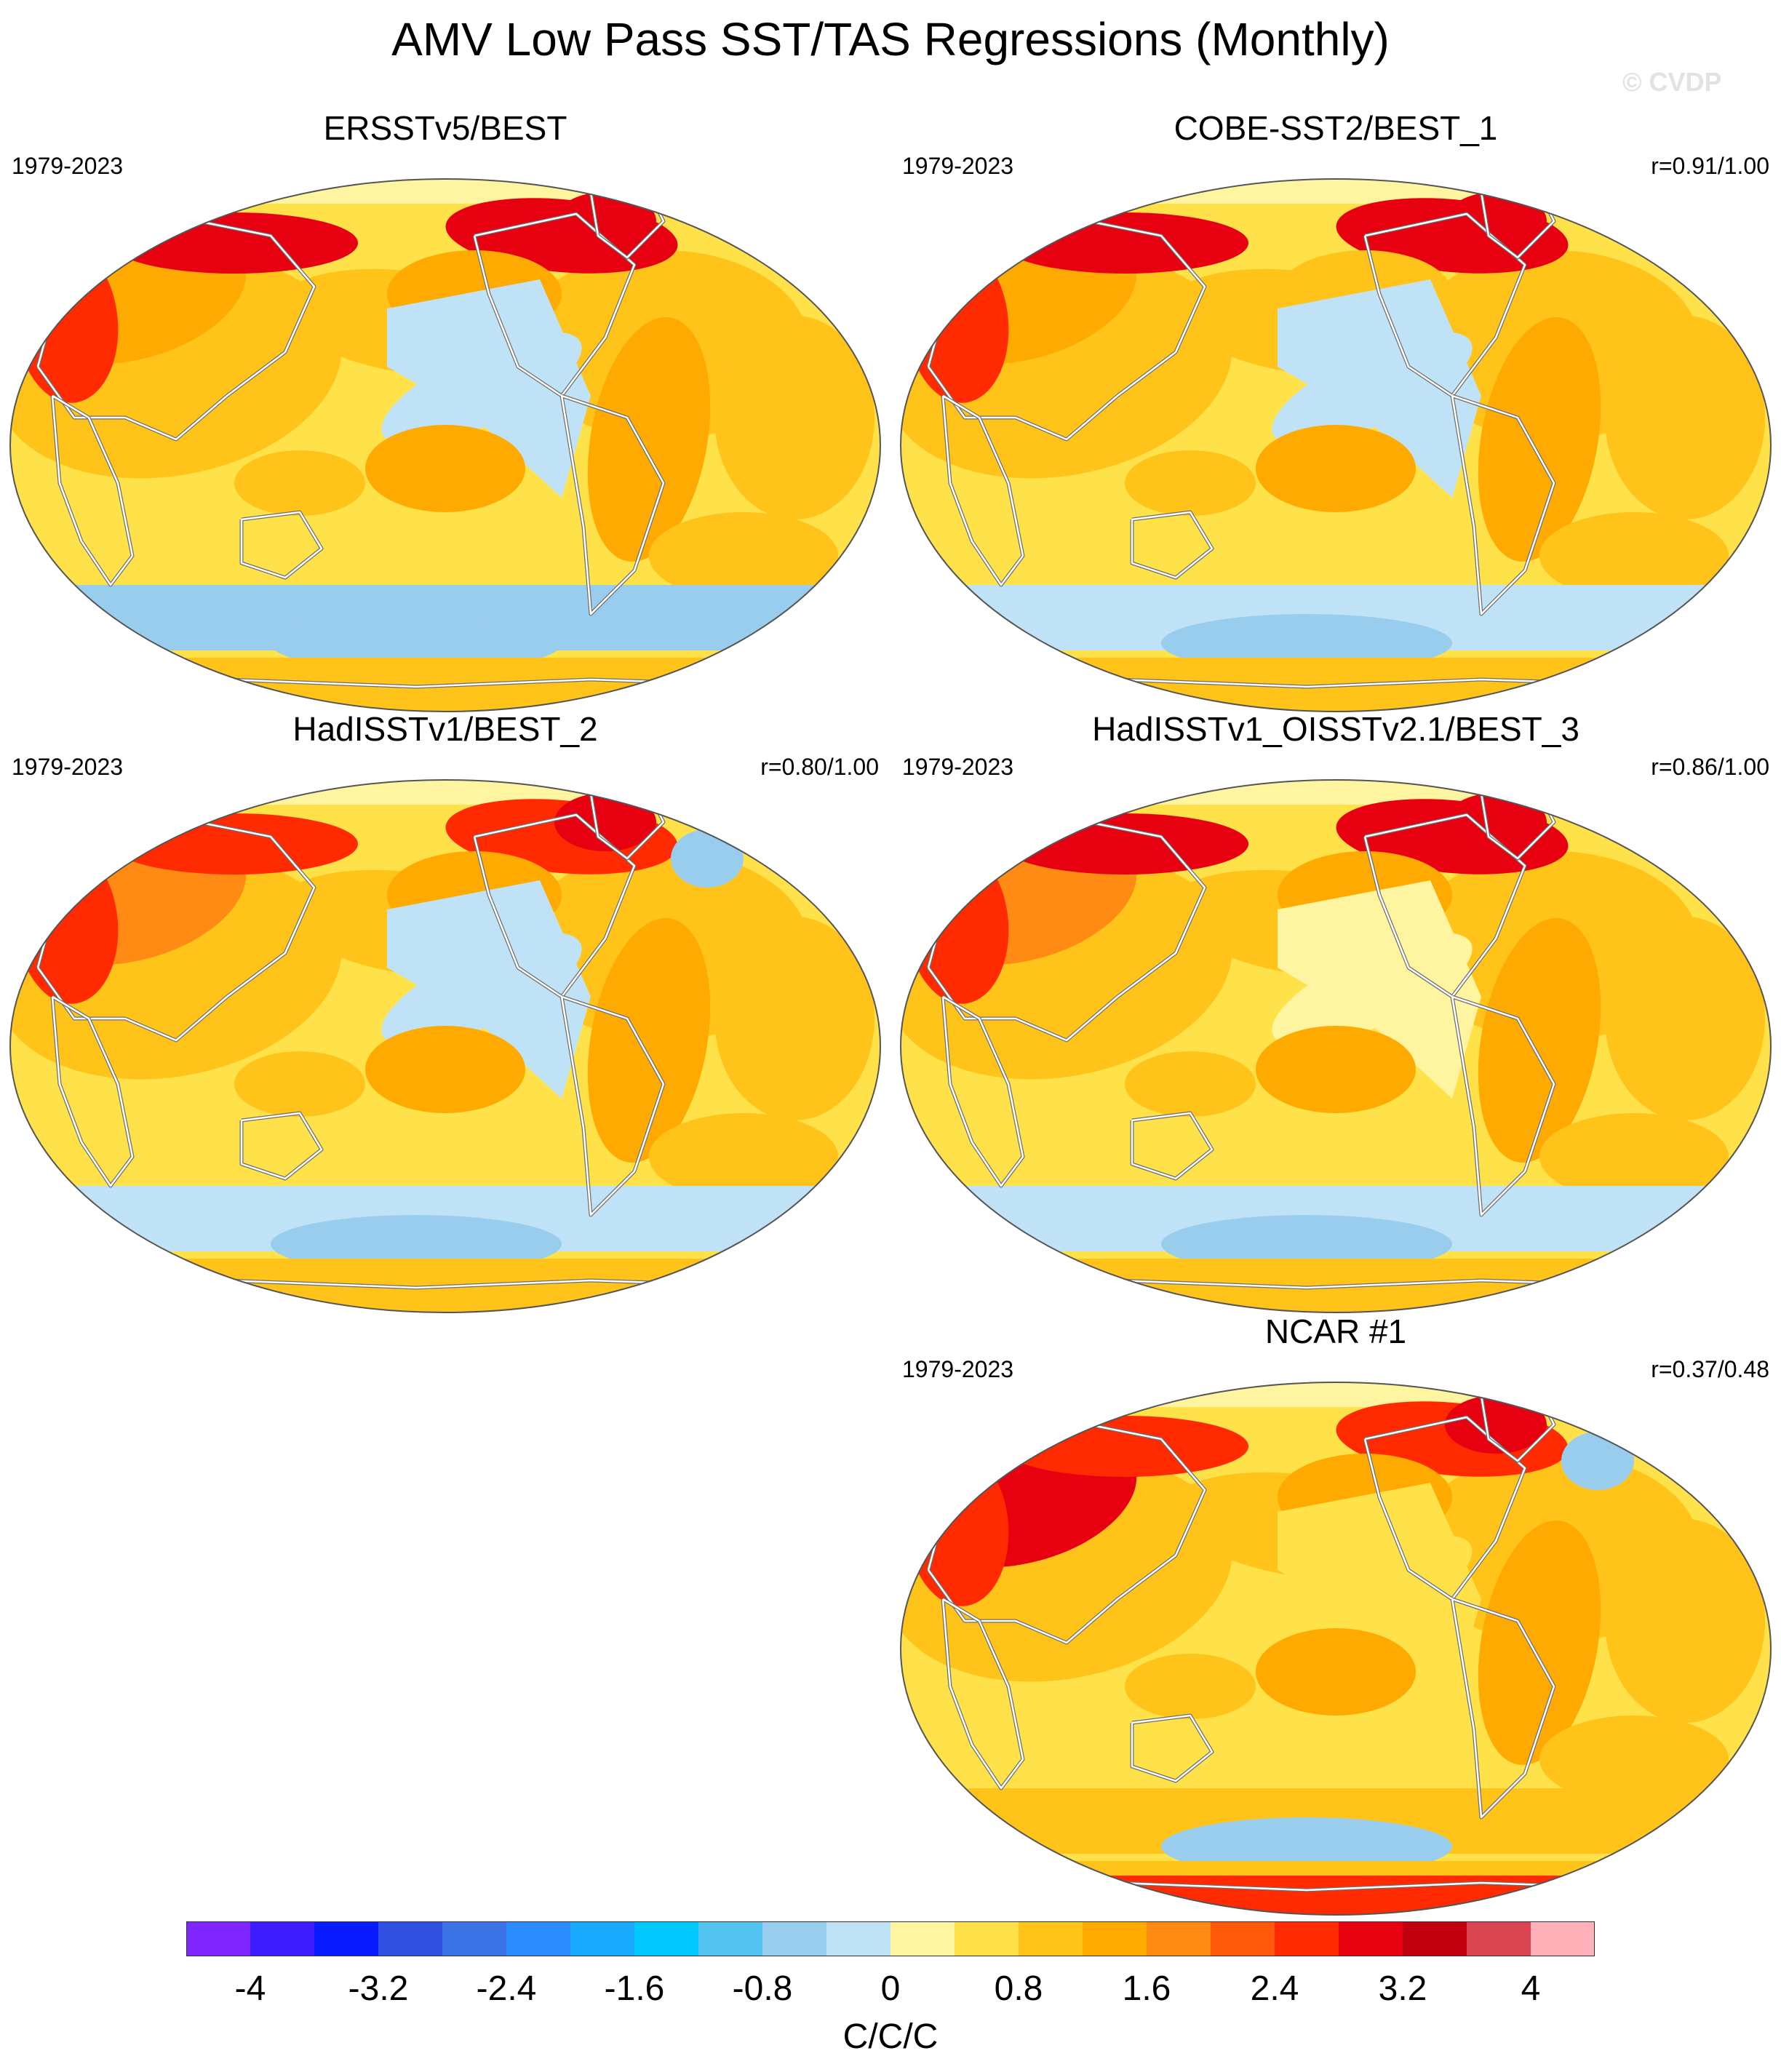 This screenshot has height=2072, width=1781. What do you see at coordinates (1018, 1988) in the screenshot?
I see `colorbar-tick-label: 0.8` at bounding box center [1018, 1988].